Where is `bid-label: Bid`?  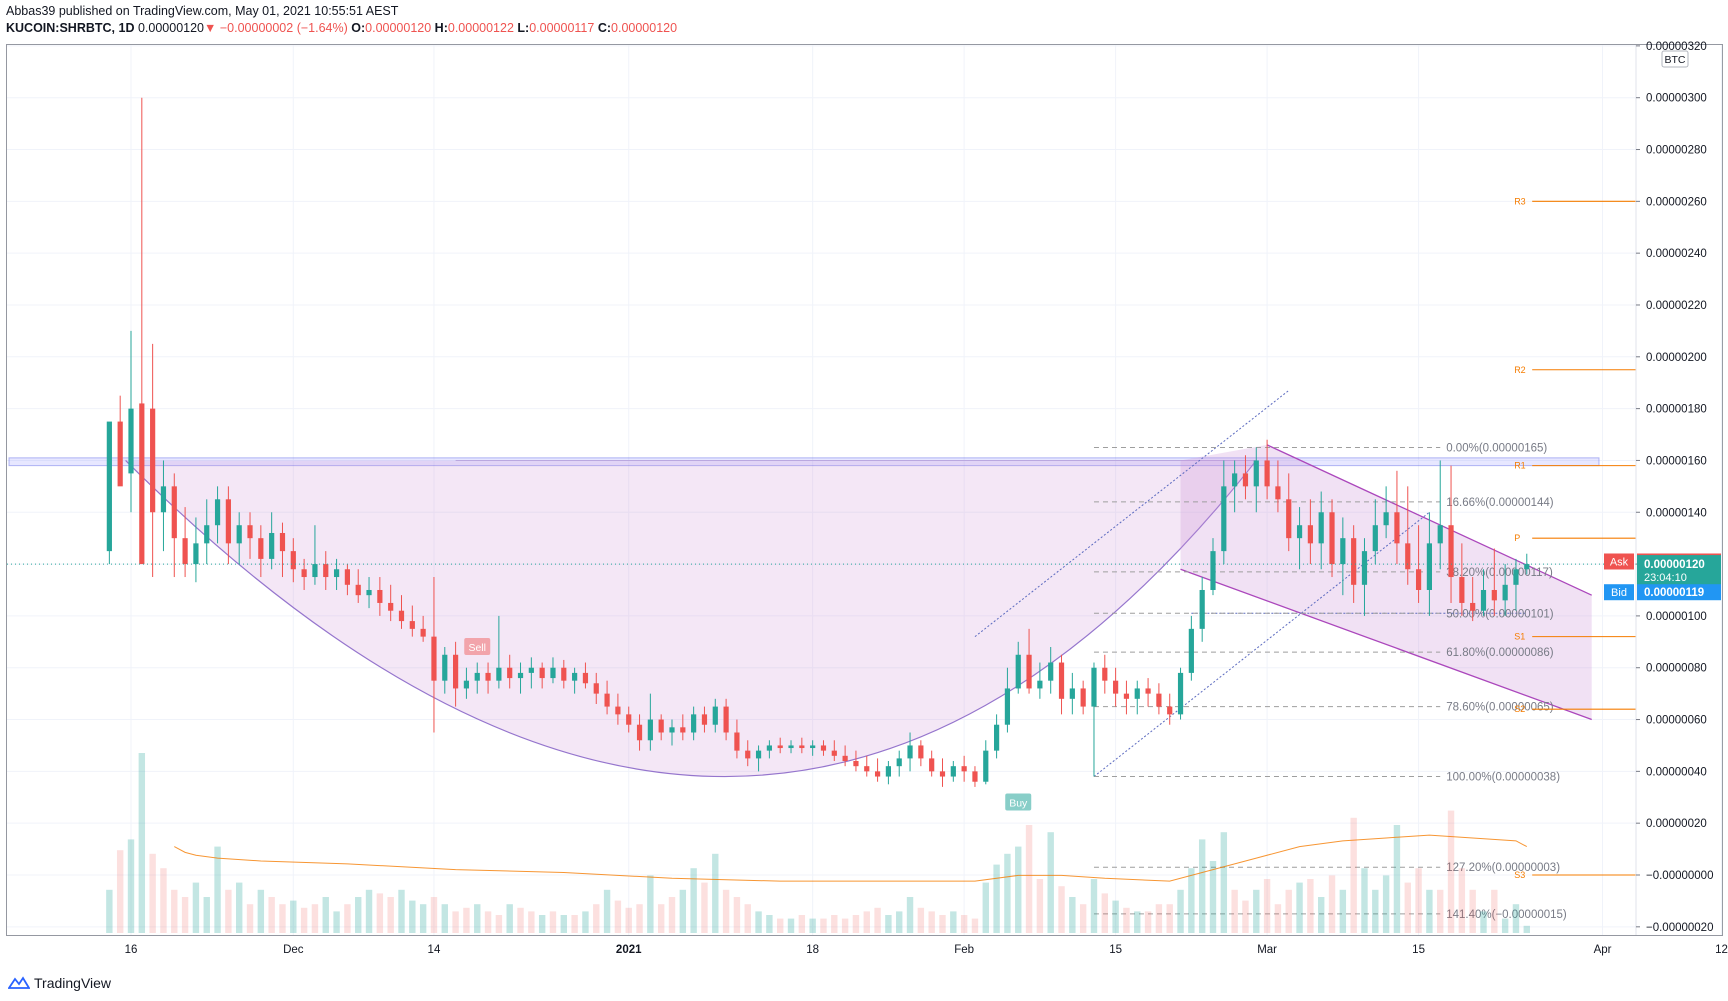
bid-label: Bid is located at coordinates (1619, 593).